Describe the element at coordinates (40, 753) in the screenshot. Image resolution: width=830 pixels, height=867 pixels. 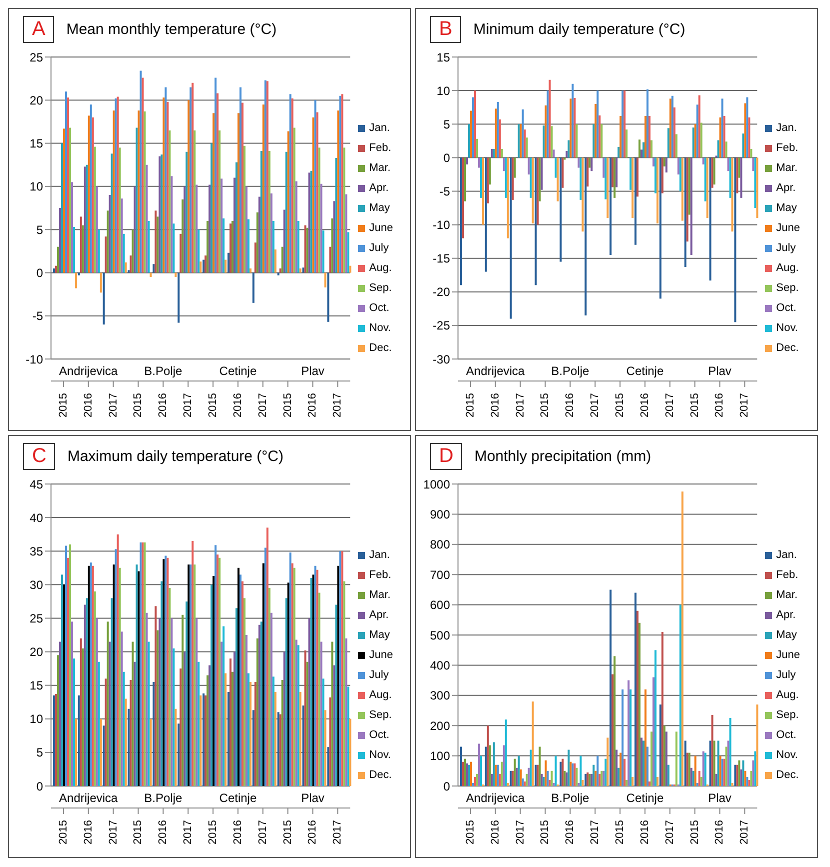
I see `y-tick-label: 5` at that location.